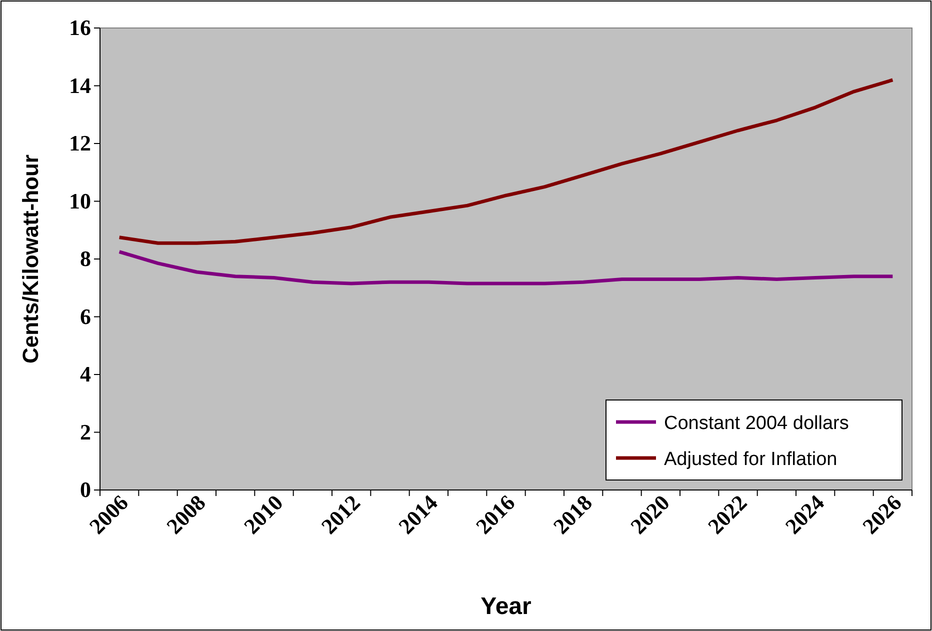 The image size is (932, 631). What do you see at coordinates (30, 259) in the screenshot?
I see `y-axis-title: Cents/Kilowatt-hour` at bounding box center [30, 259].